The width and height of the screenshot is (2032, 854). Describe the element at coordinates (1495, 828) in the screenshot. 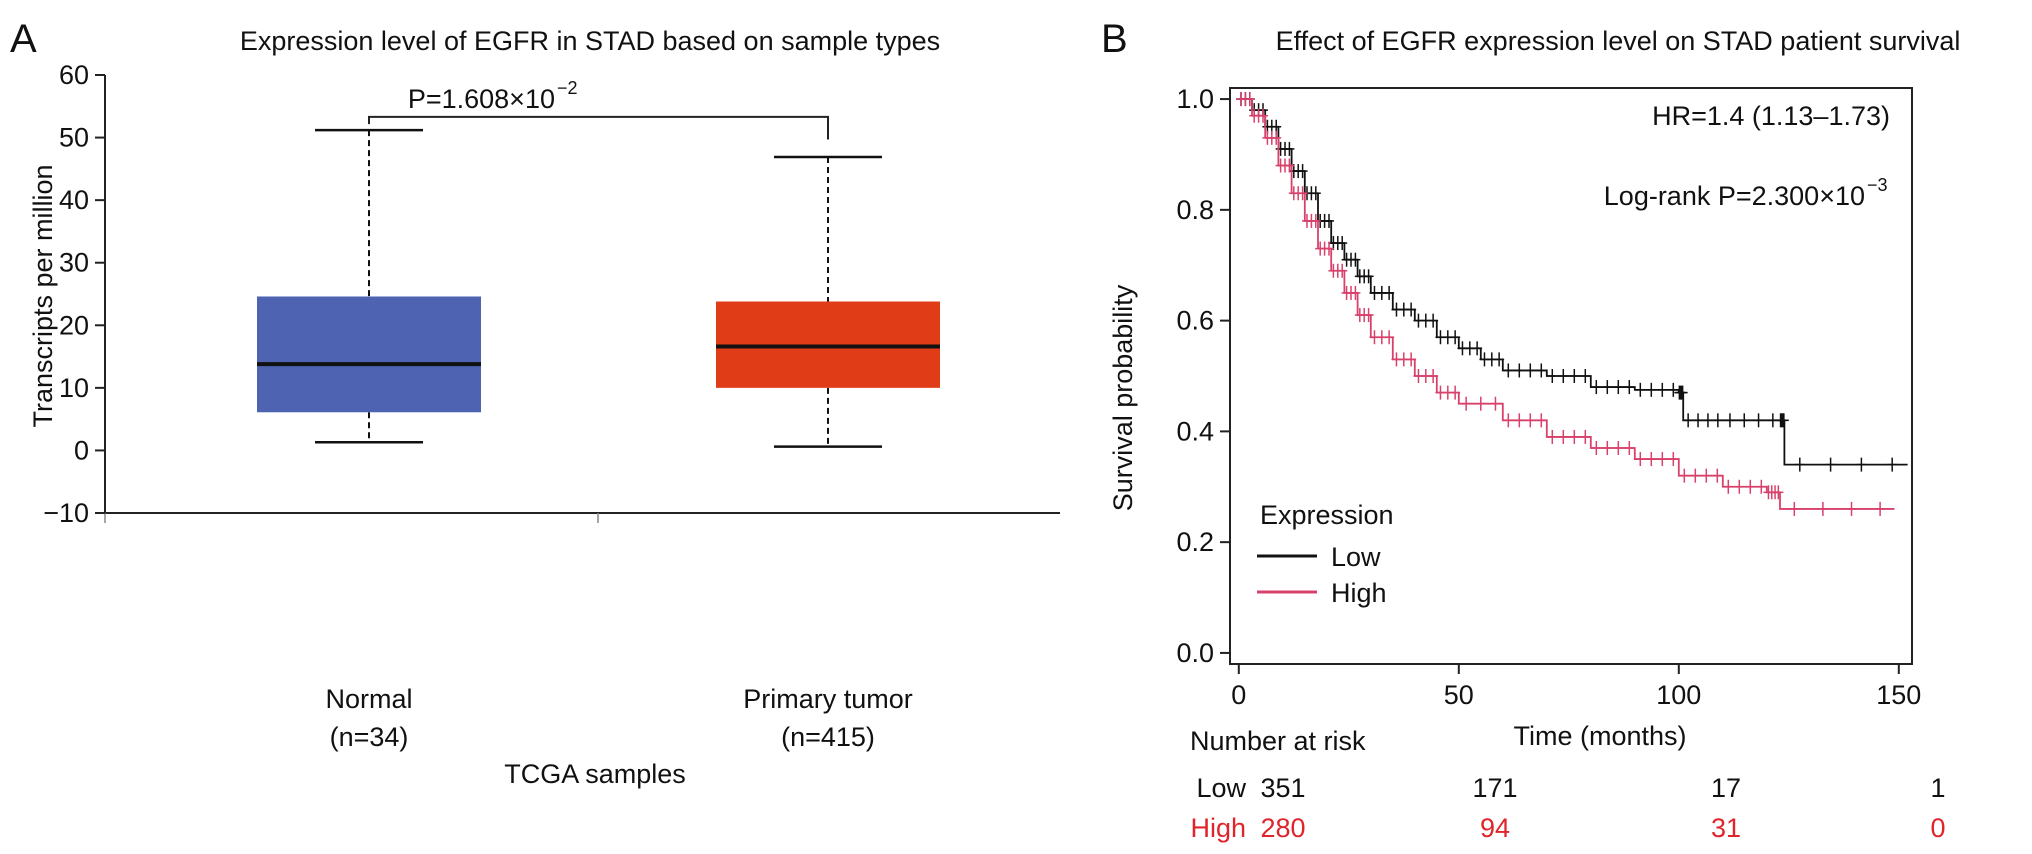

I see `risk-high-50: 94` at that location.